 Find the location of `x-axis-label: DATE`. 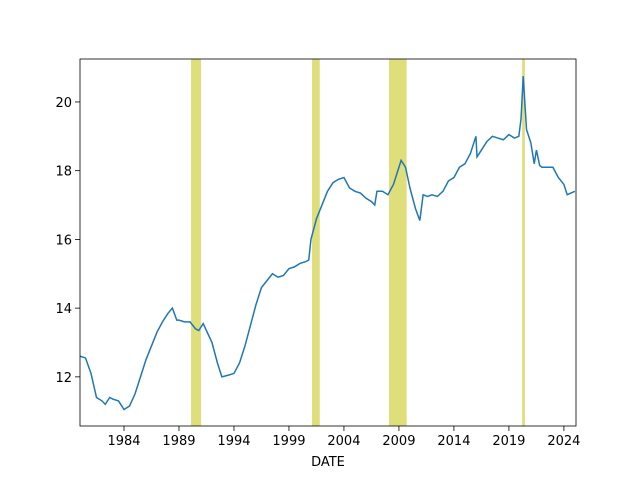

x-axis-label: DATE is located at coordinates (328, 462).